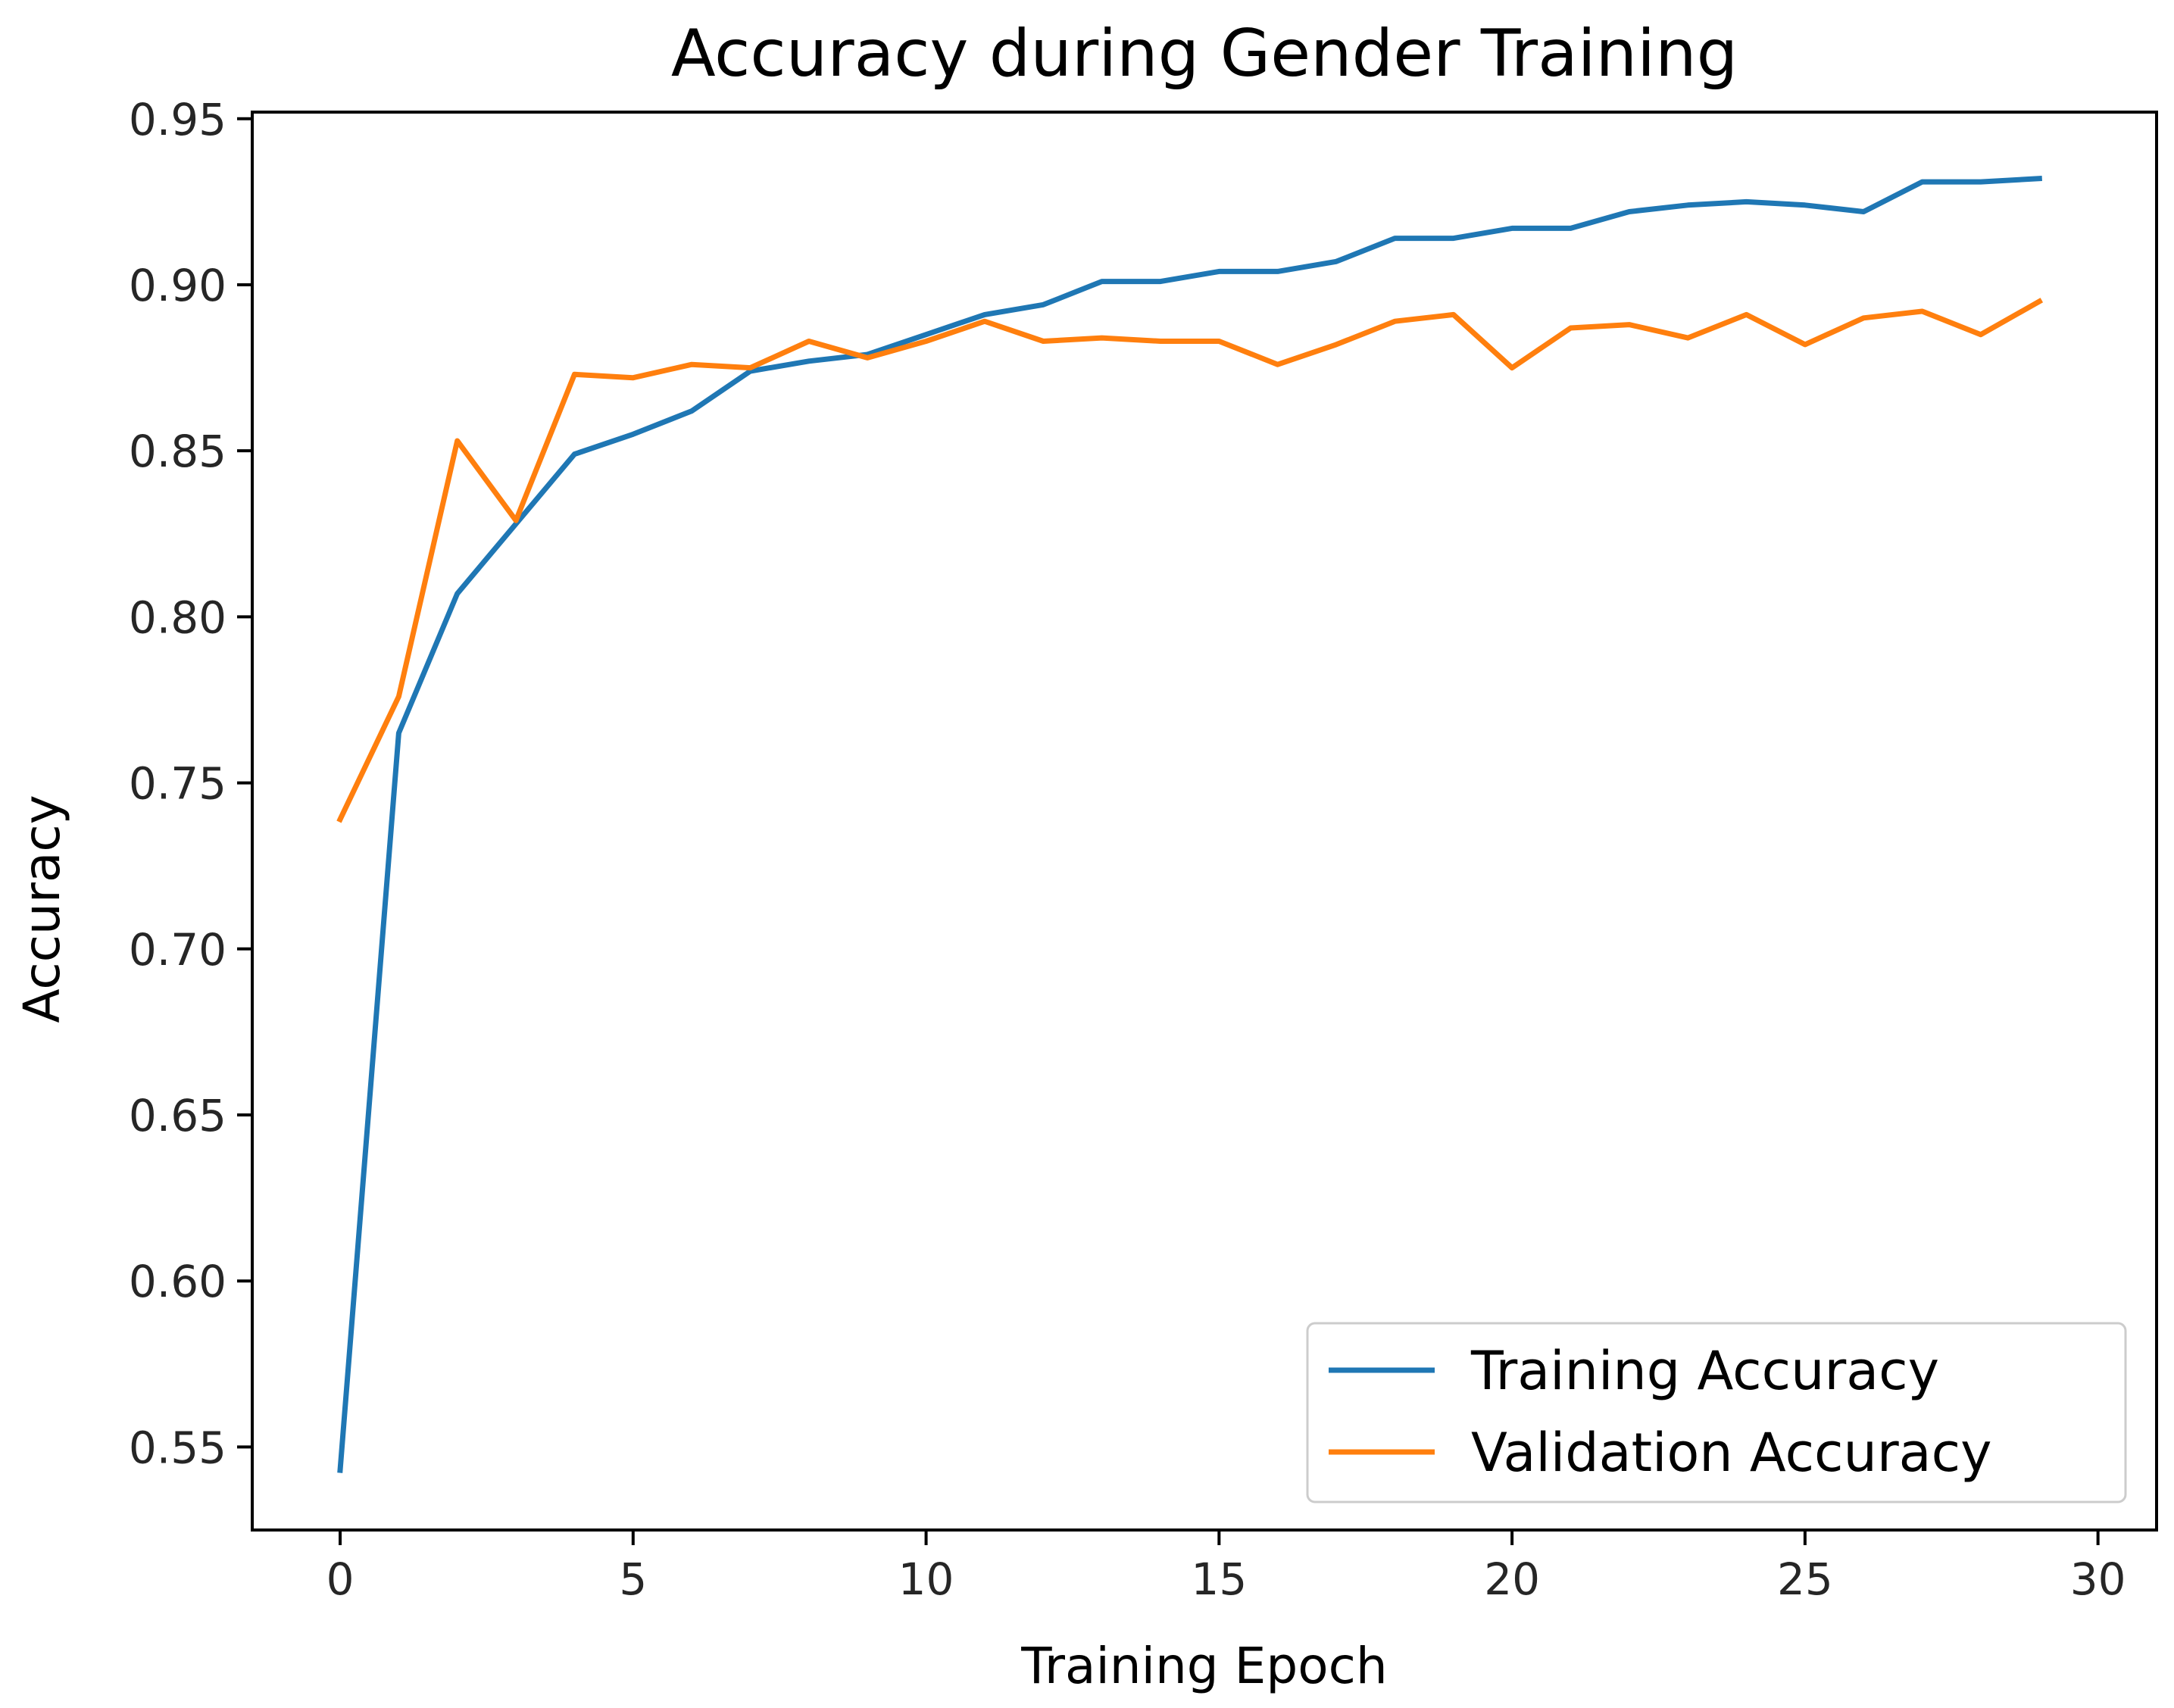 The width and height of the screenshot is (2174, 1708). Describe the element at coordinates (1219, 1579) in the screenshot. I see `x-tick-label: 15` at that location.